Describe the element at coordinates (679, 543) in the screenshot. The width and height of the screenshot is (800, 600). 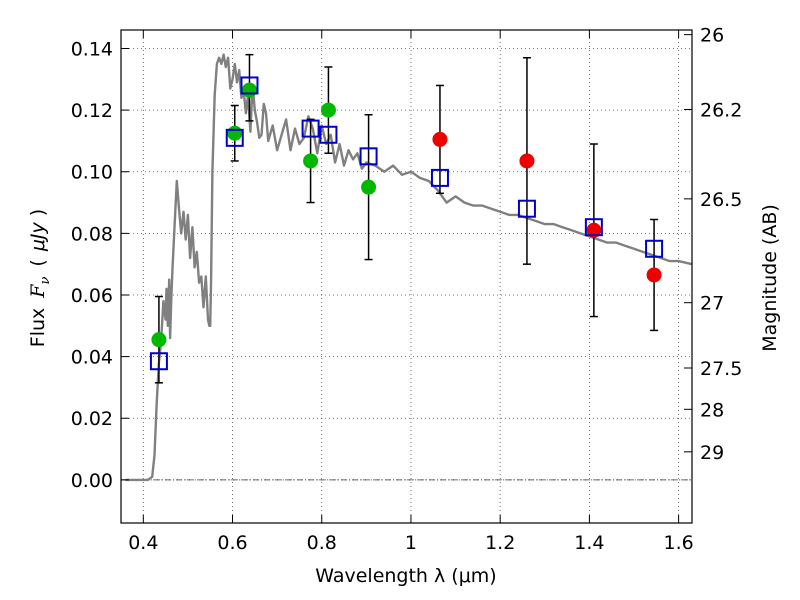
I see `x-tick-label: 1.6` at that location.